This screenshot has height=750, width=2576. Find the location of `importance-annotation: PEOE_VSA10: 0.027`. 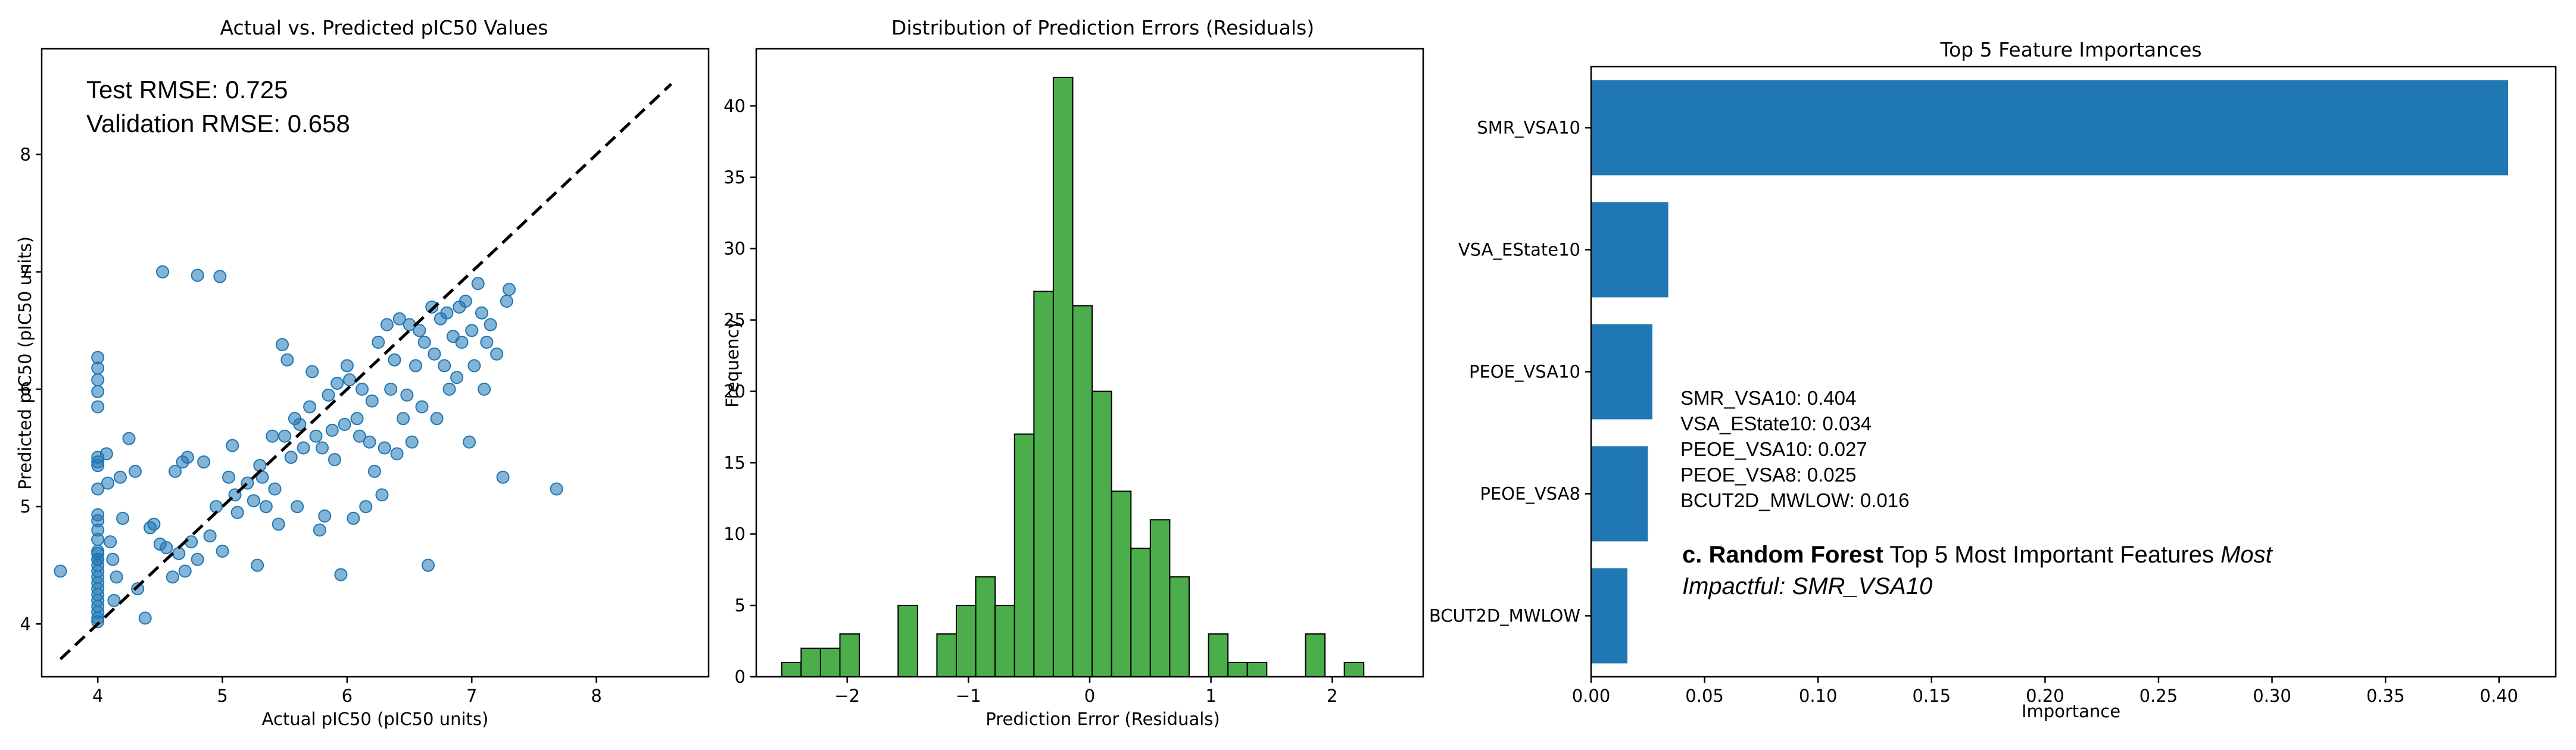

importance-annotation: PEOE_VSA10: 0.027 is located at coordinates (1774, 449).